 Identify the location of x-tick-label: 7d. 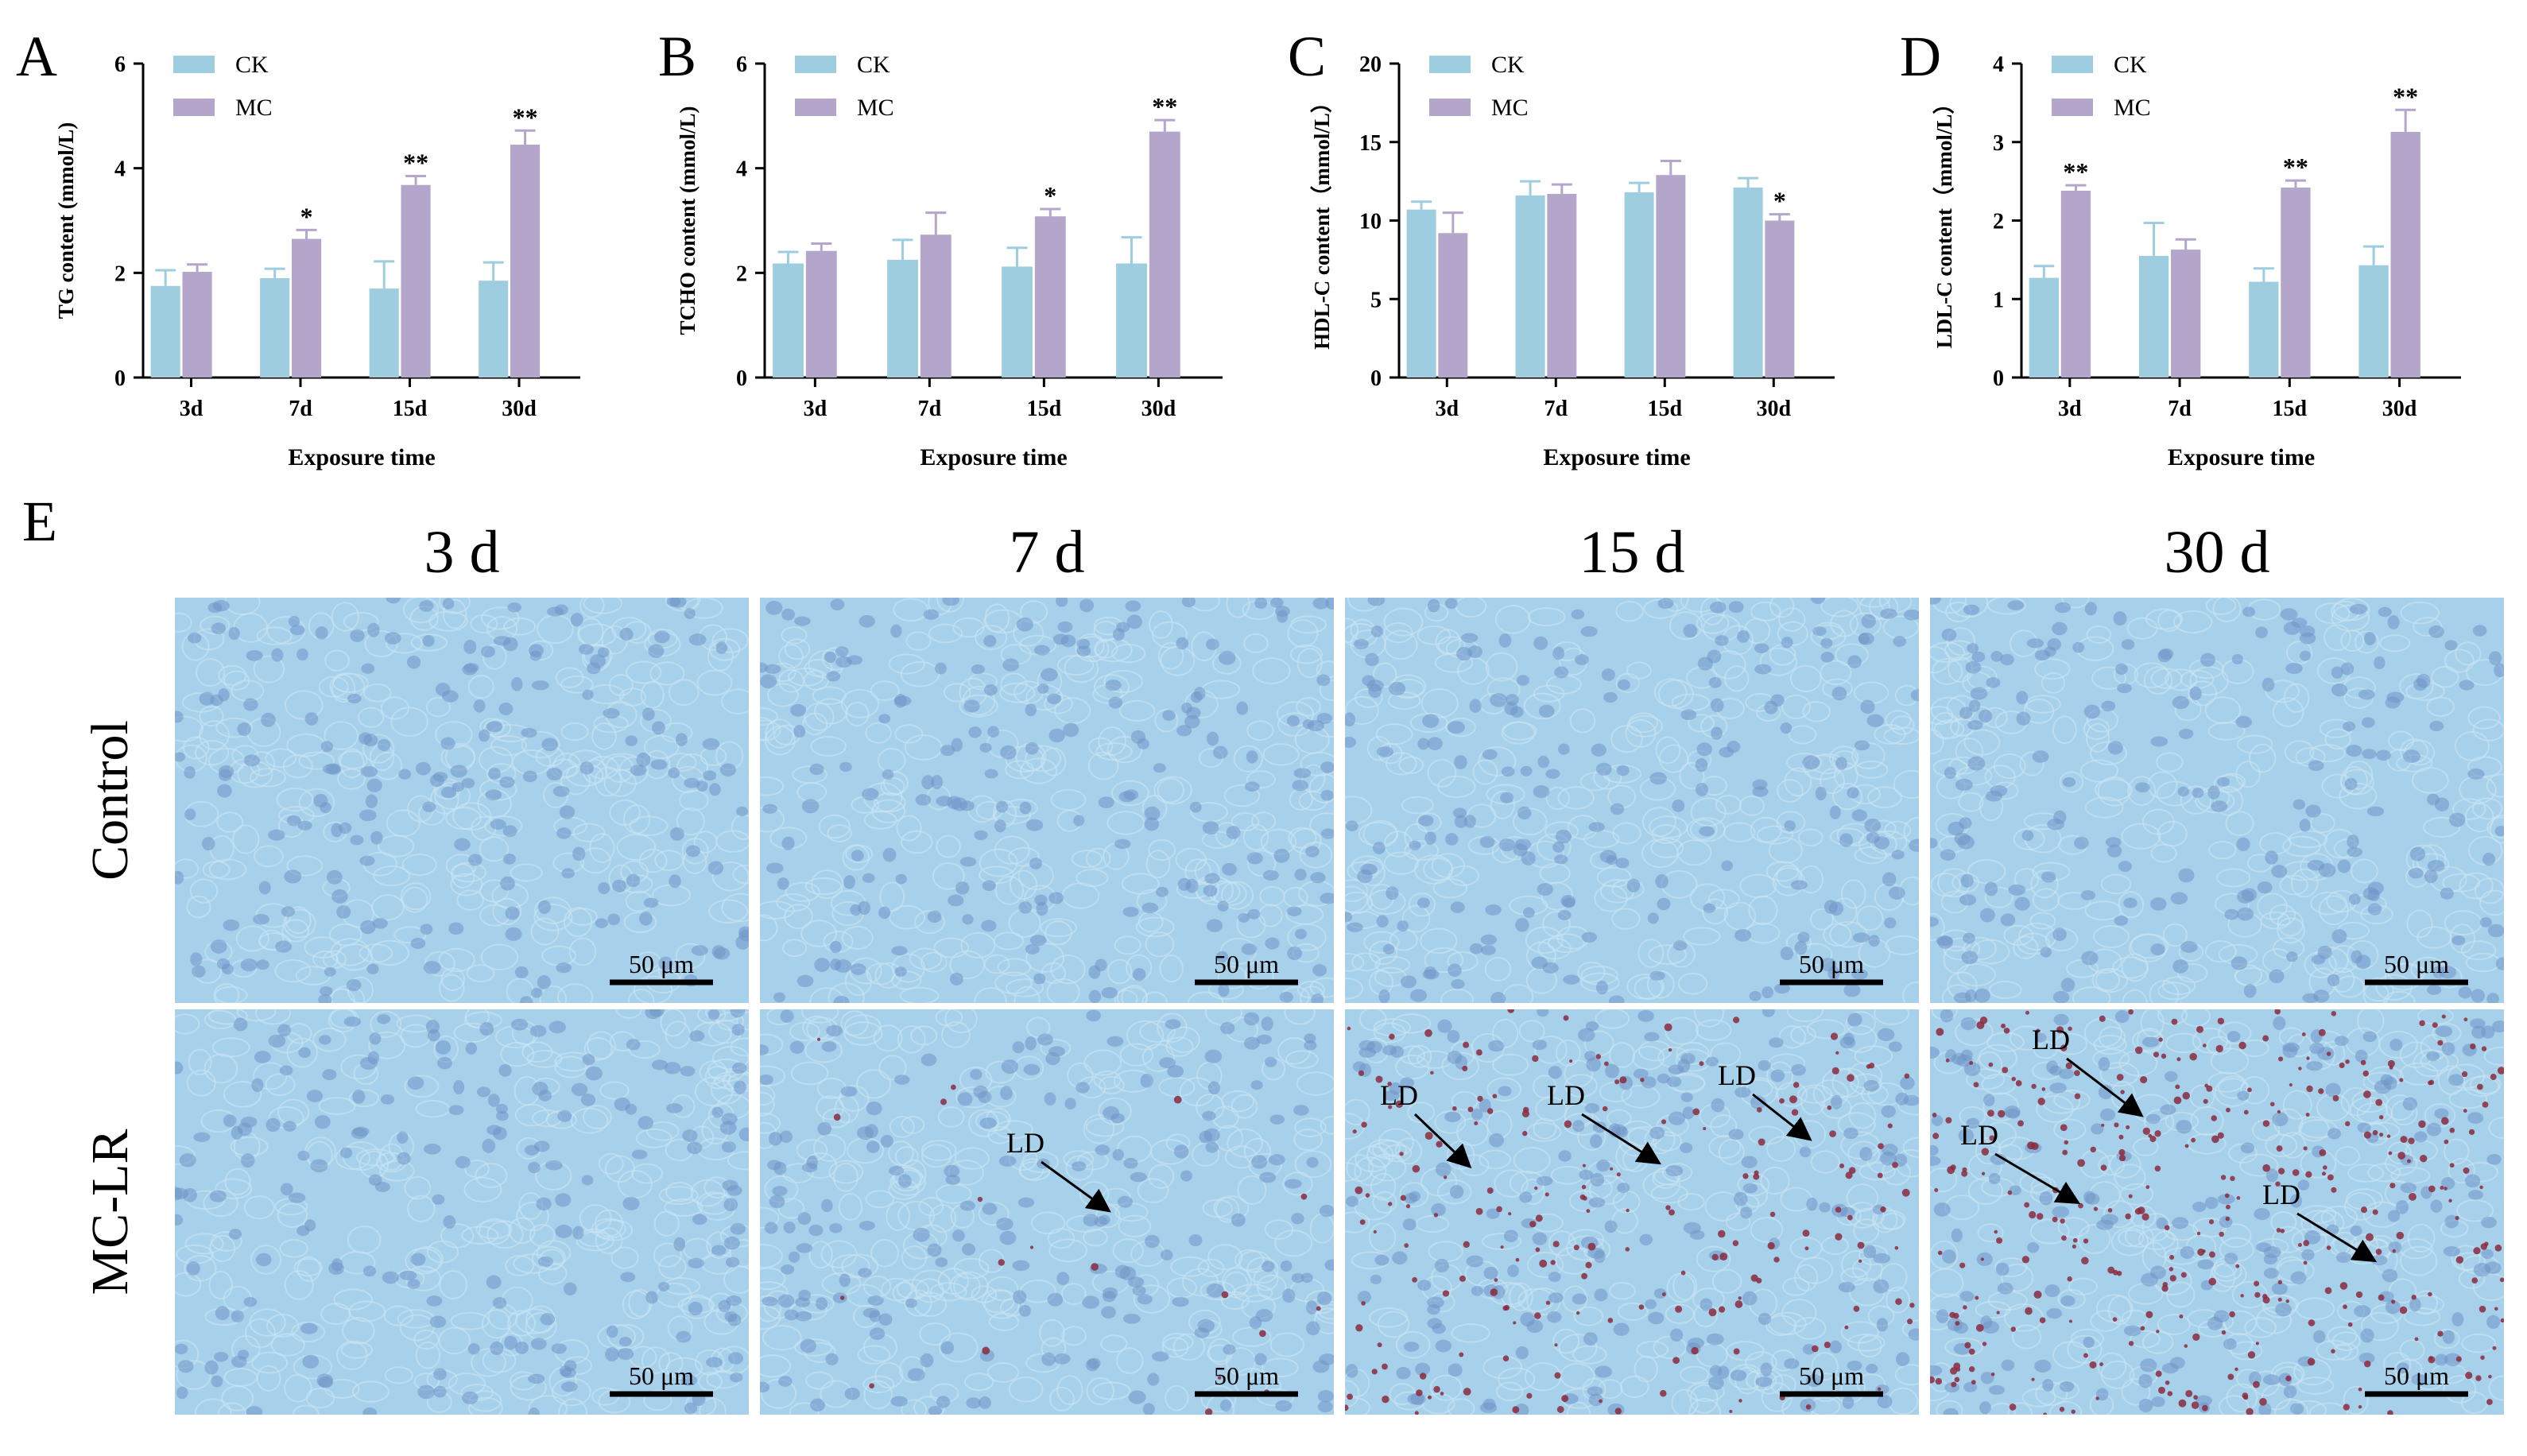
(1556, 409).